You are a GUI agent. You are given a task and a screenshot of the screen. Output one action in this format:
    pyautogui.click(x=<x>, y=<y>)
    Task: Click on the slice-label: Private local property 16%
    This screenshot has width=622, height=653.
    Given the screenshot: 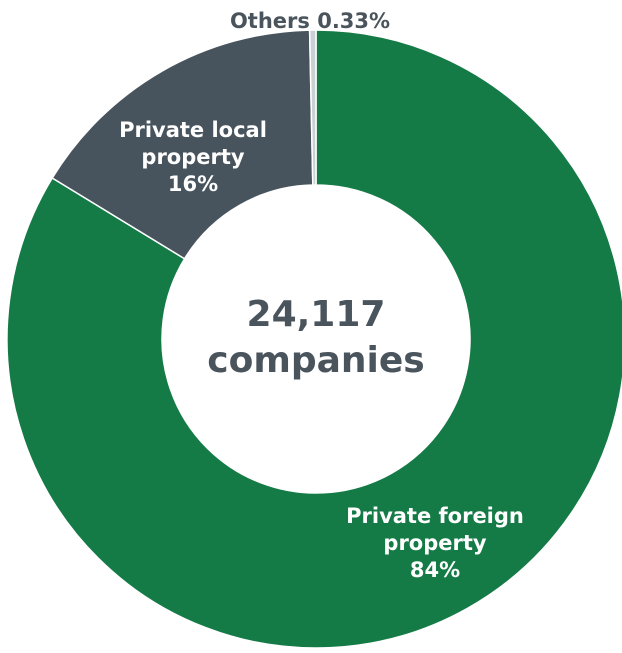 What is the action you would take?
    pyautogui.click(x=193, y=157)
    